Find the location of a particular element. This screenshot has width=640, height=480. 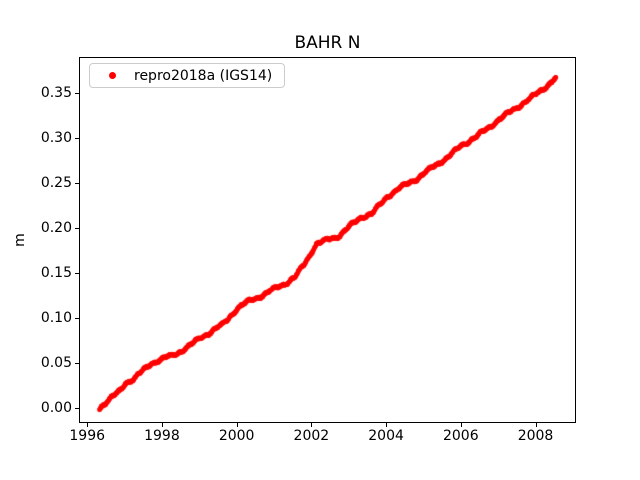

x-axis-tick-label: 2008 is located at coordinates (535, 436).